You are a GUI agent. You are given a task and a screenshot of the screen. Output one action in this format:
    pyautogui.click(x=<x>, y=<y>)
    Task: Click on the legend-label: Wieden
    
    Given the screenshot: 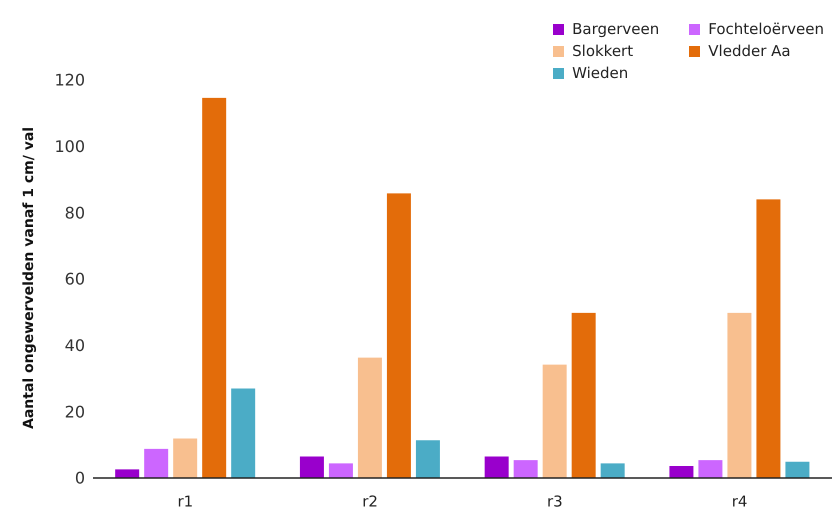 What is the action you would take?
    pyautogui.click(x=600, y=73)
    